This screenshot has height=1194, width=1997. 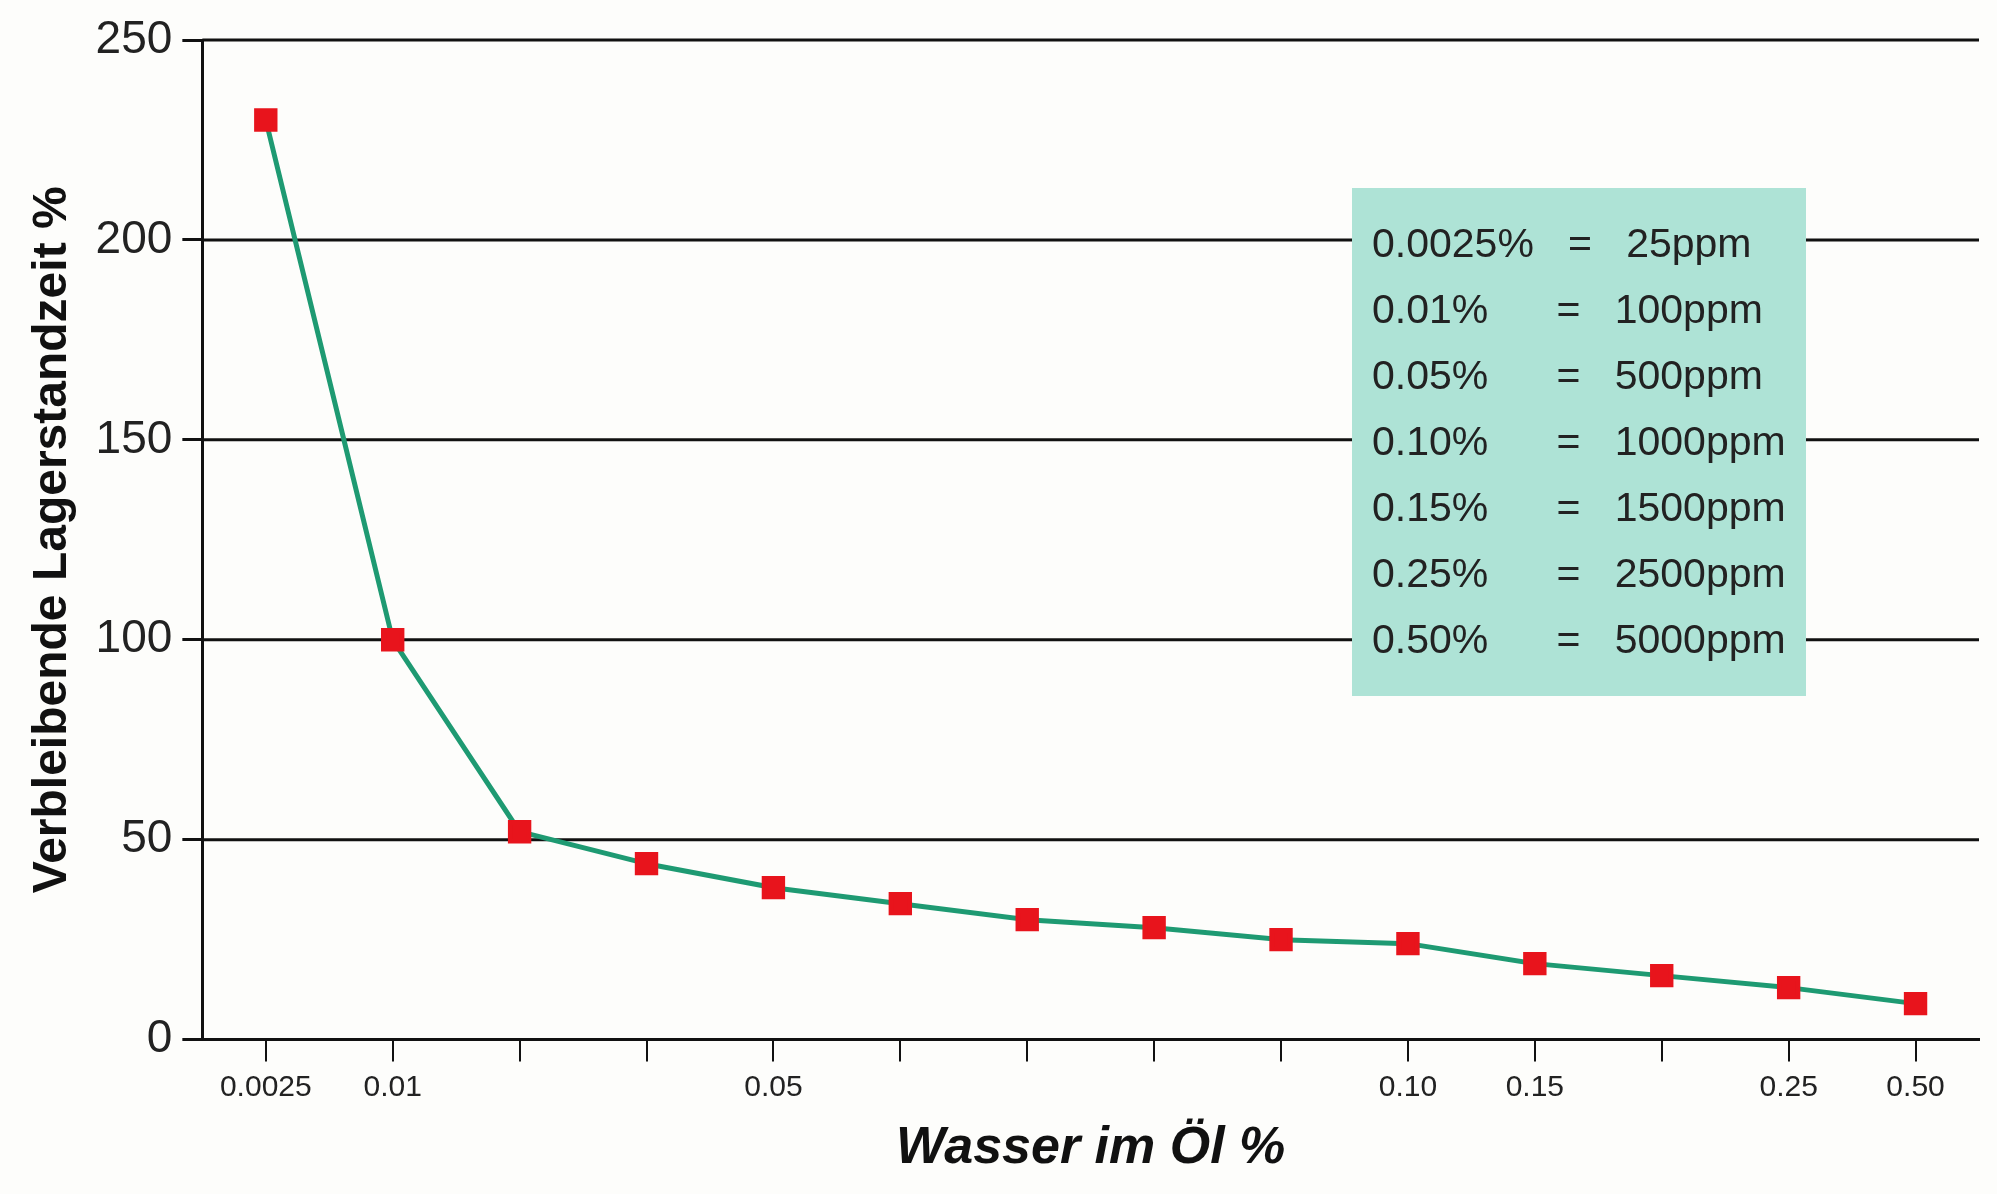 What do you see at coordinates (1579, 507) in the screenshot?
I see `annotation: 0.15% = 1500ppm` at bounding box center [1579, 507].